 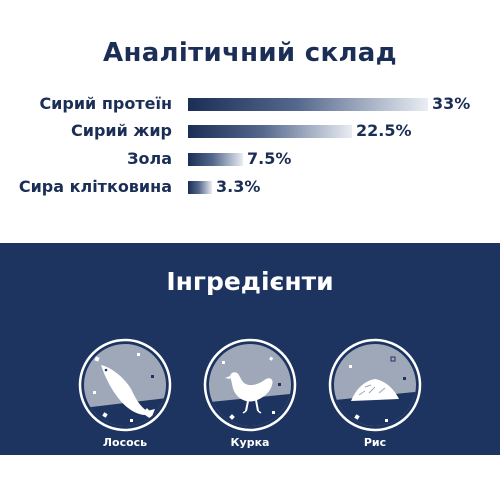 I want to click on row-label: Зола, so click(x=149, y=158).